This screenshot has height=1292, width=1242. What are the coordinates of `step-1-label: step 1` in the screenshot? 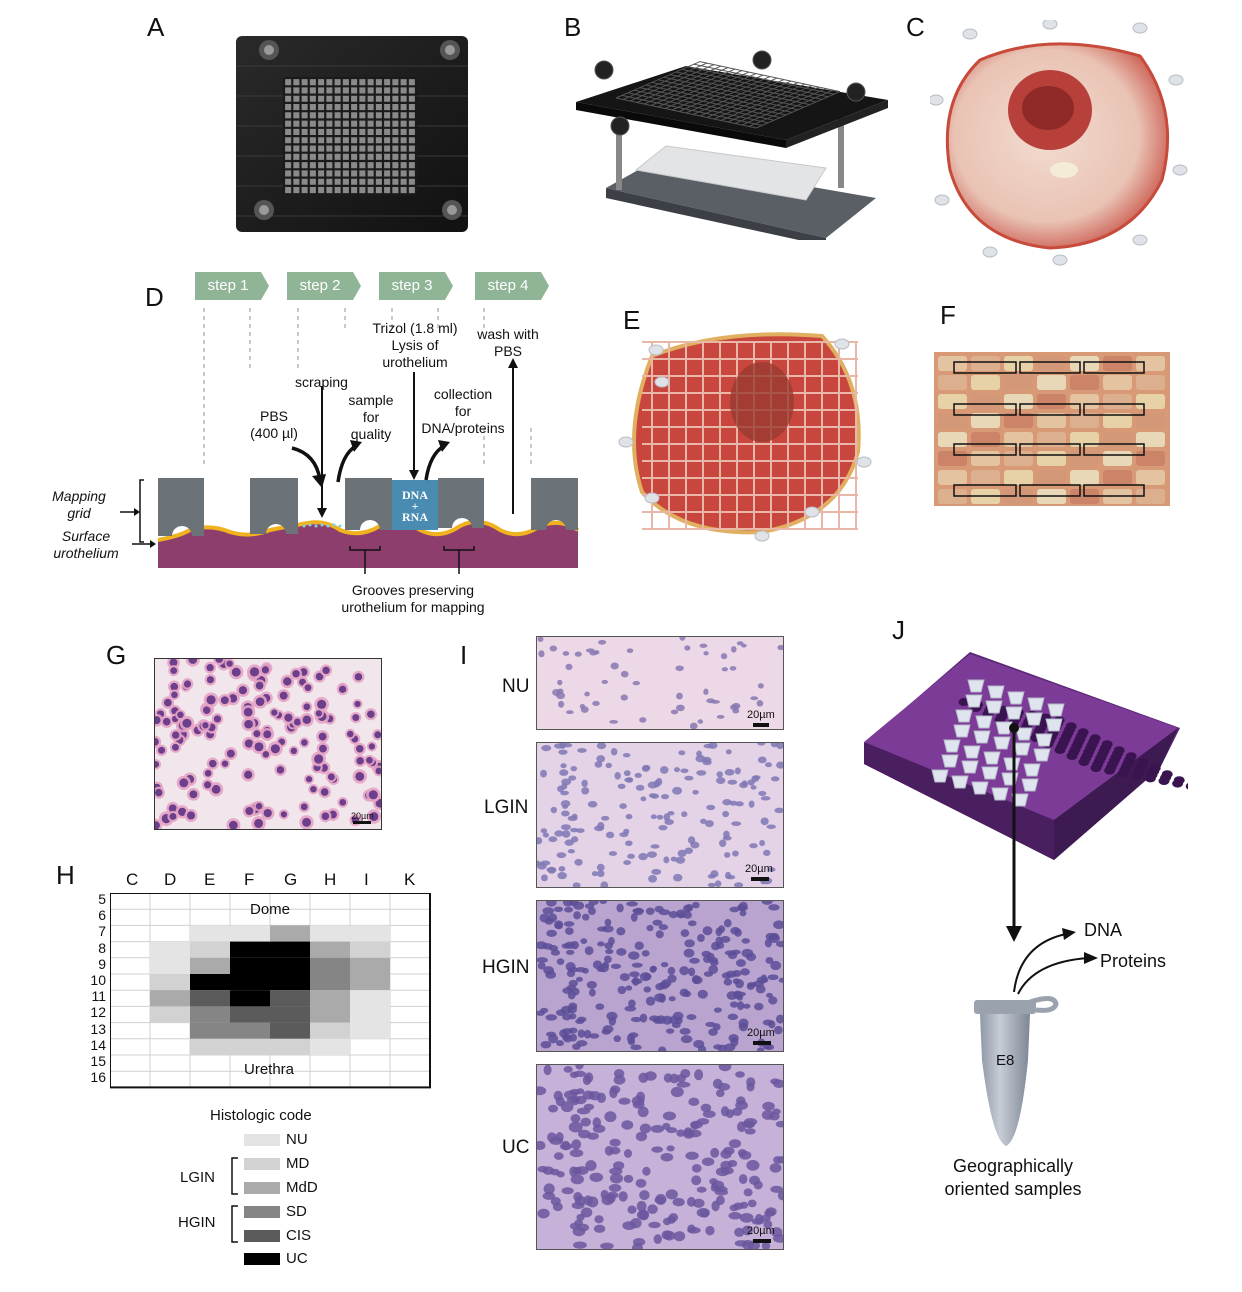 It's located at (228, 285).